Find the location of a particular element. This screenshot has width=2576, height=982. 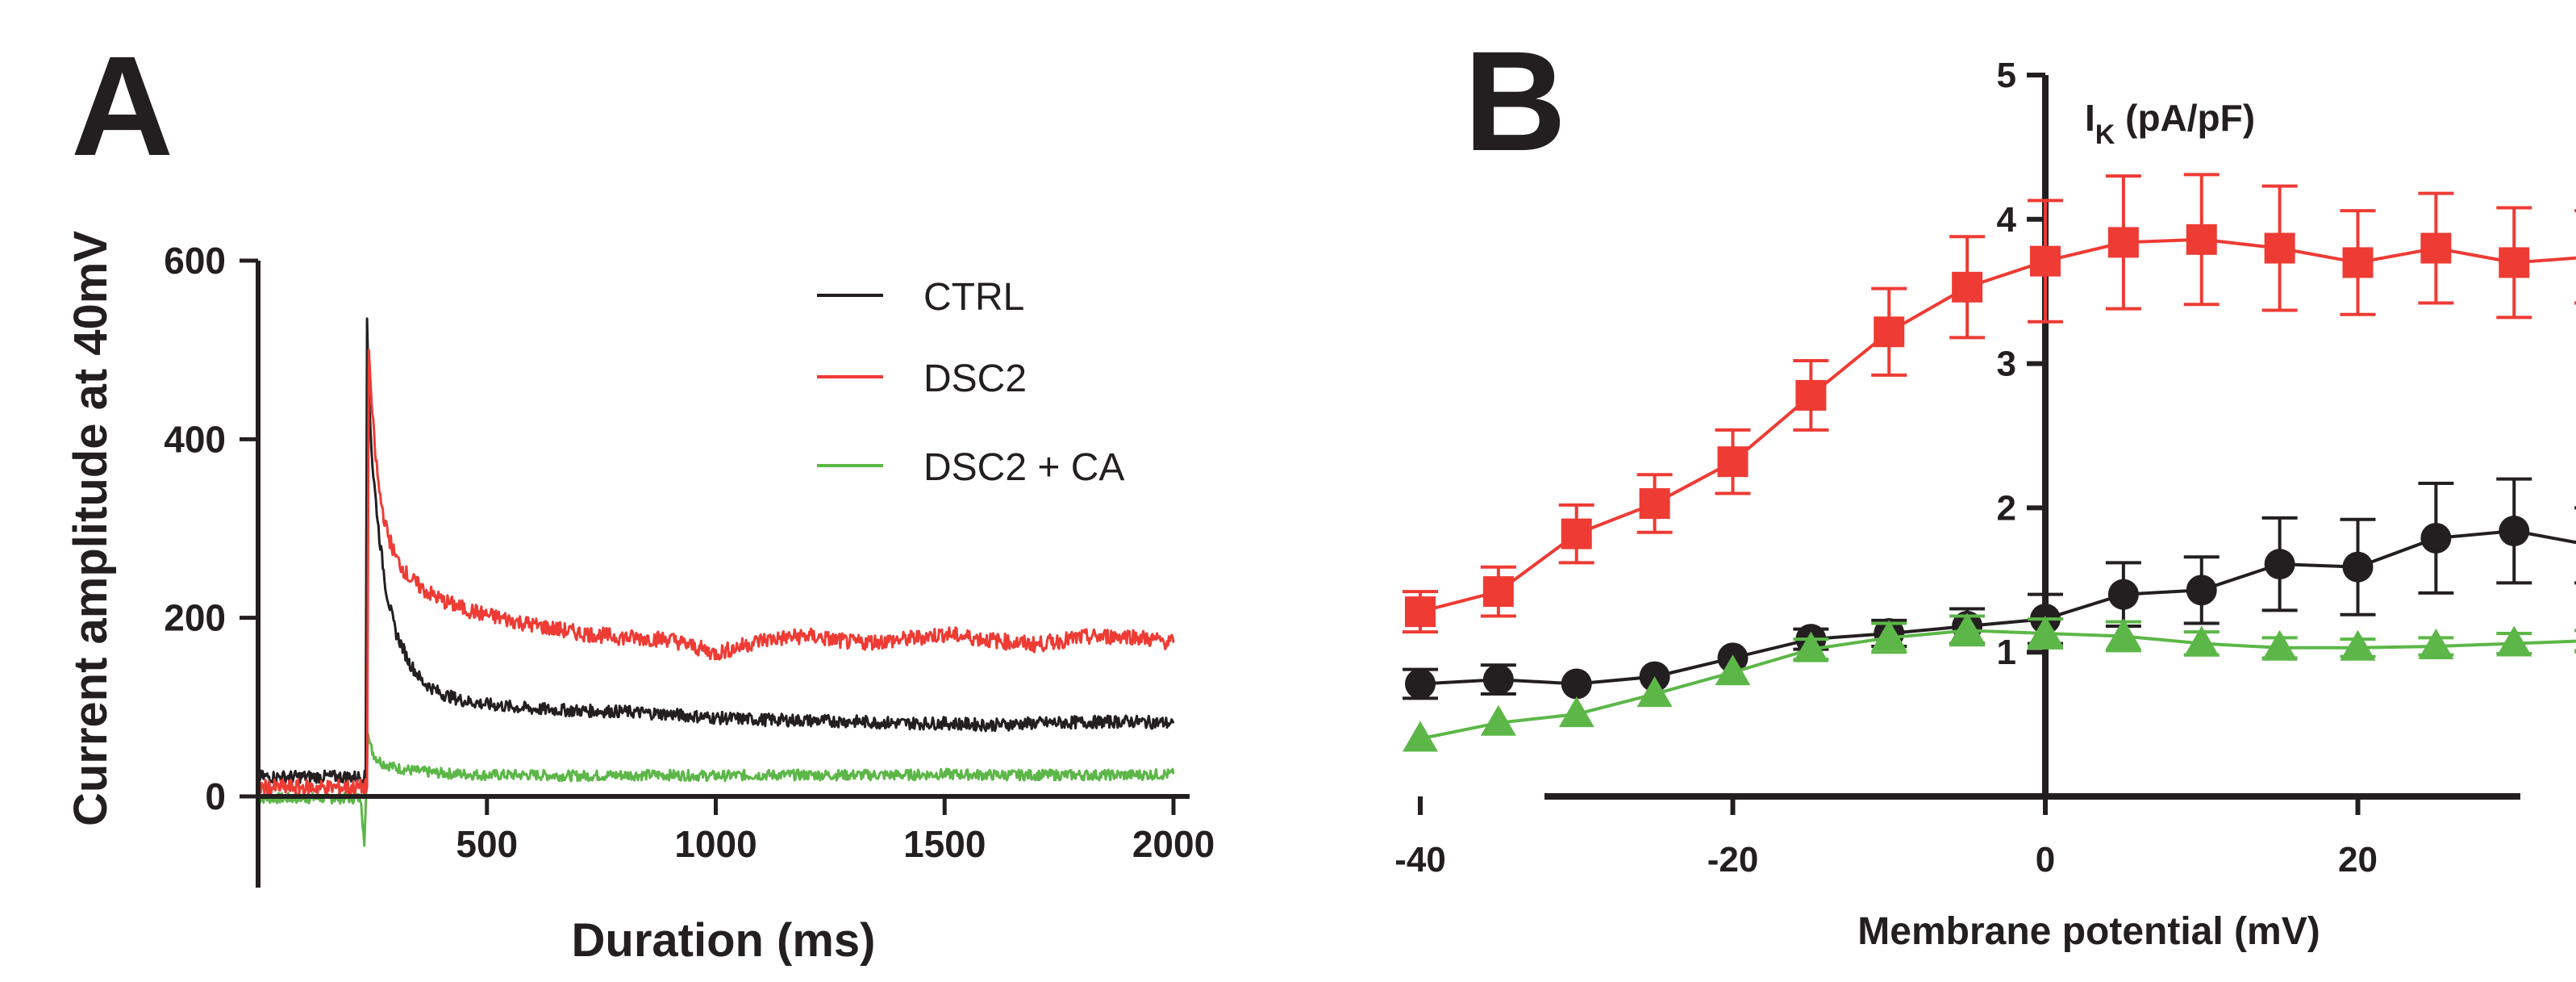

panel-a-x-tick-label: 1000 is located at coordinates (715, 844).